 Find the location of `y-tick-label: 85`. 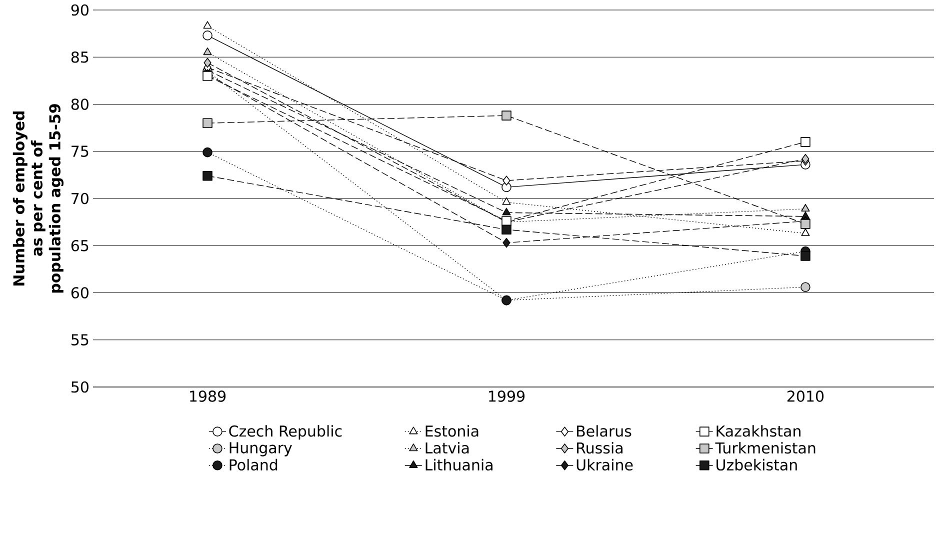

y-tick-label: 85 is located at coordinates (79, 57).